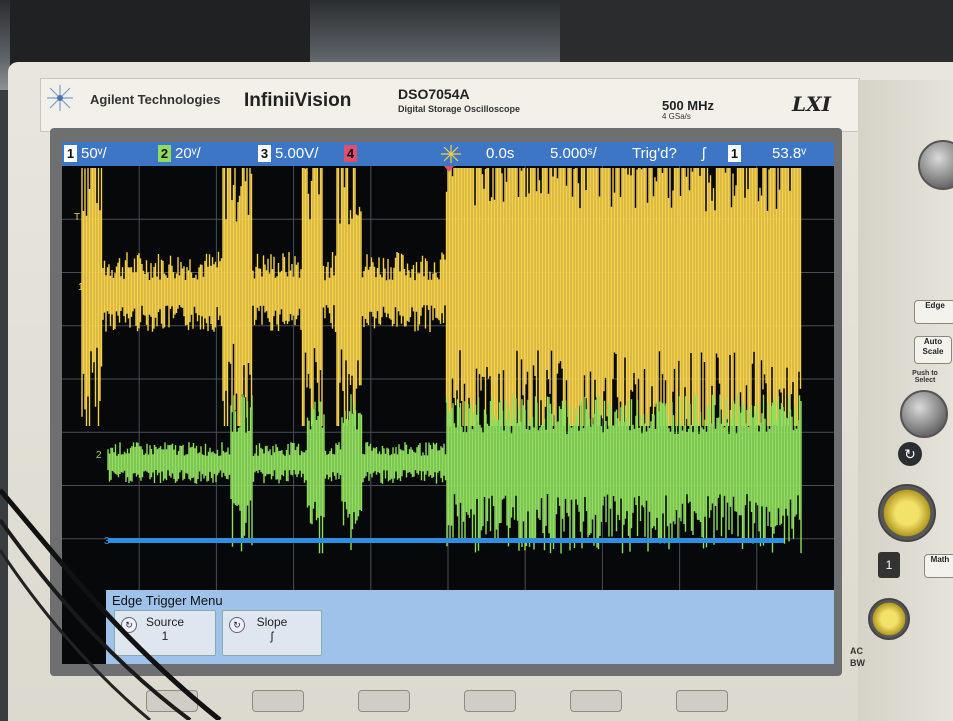 The height and width of the screenshot is (721, 953). Describe the element at coordinates (298, 100) in the screenshot. I see `series-name: InfiniiVision` at that location.